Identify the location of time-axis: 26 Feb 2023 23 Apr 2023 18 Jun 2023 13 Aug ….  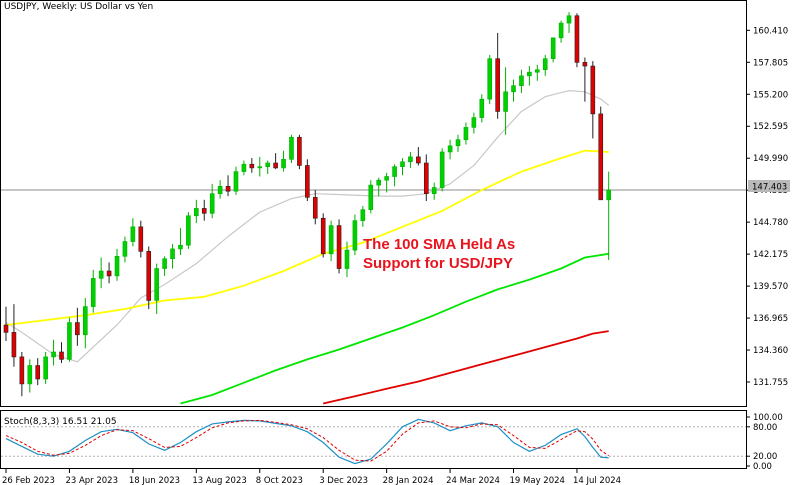
(311, 477).